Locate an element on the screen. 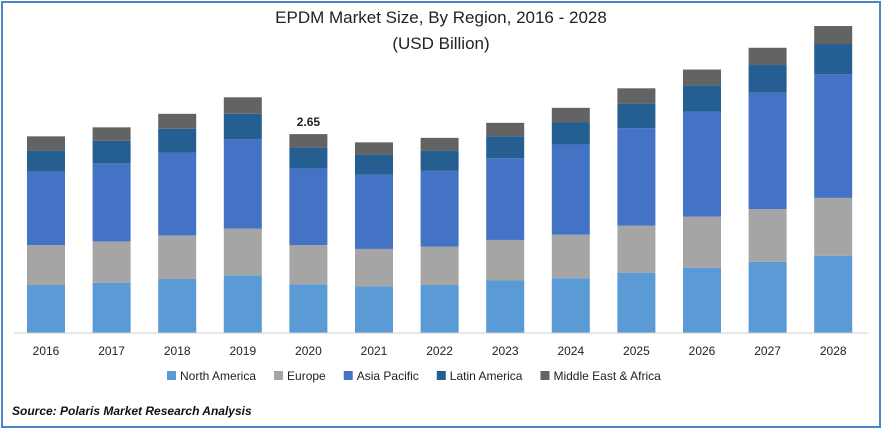  x-tick-label: 2019 is located at coordinates (242, 351).